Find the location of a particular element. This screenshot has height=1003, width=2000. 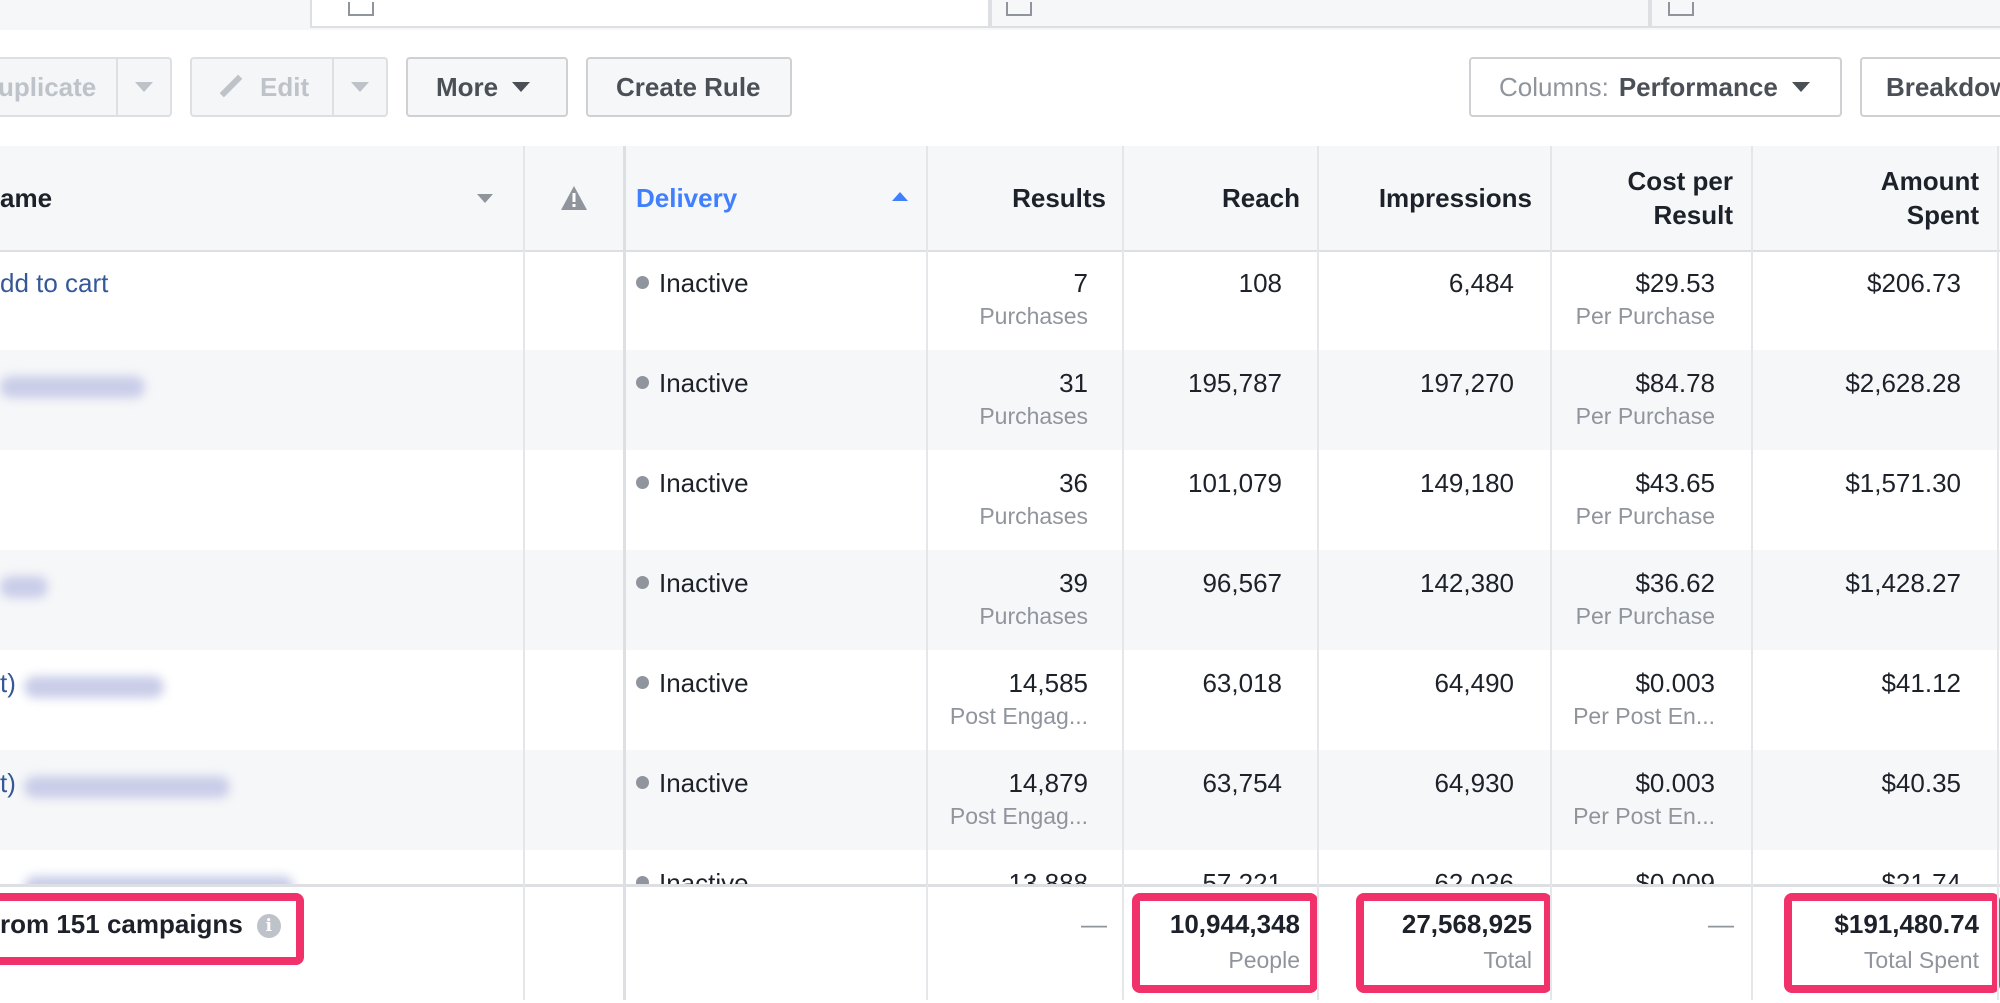

edit-button: Edit is located at coordinates (289, 87).